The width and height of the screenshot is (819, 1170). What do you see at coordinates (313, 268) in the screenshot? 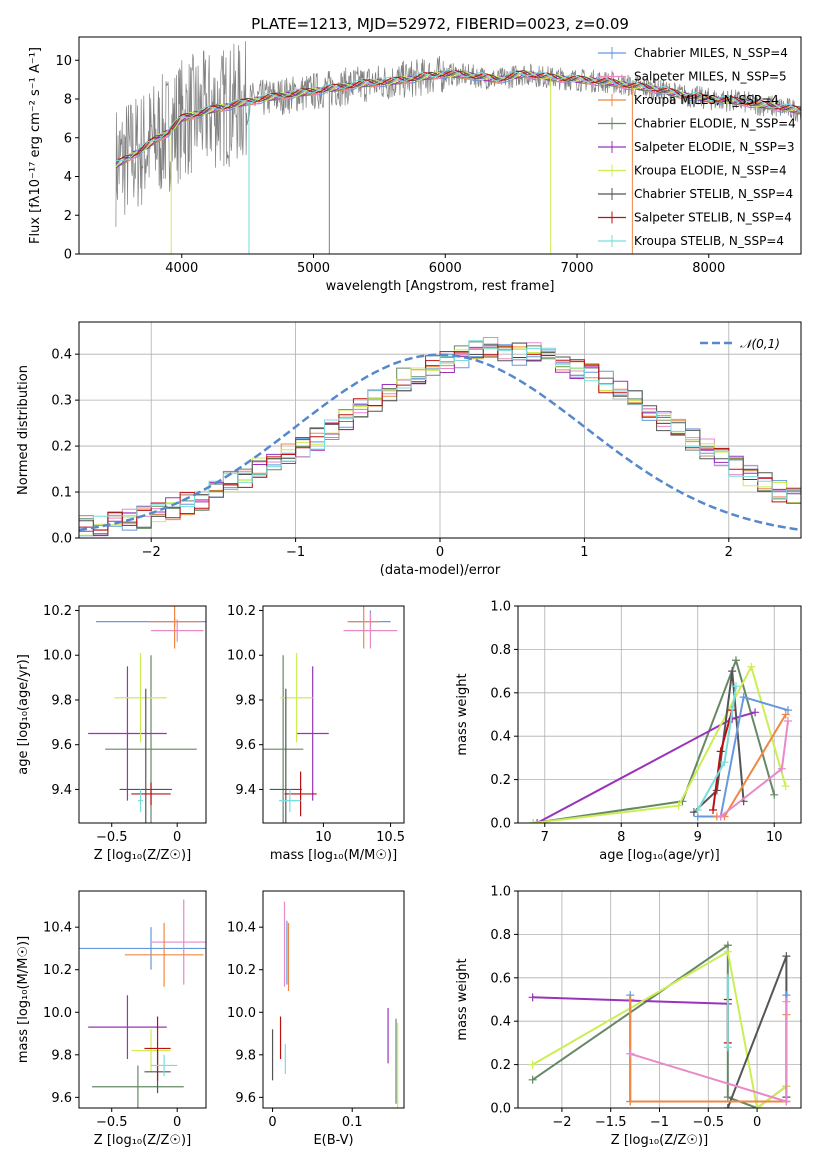
I see `x-tick-label: 5000` at bounding box center [313, 268].